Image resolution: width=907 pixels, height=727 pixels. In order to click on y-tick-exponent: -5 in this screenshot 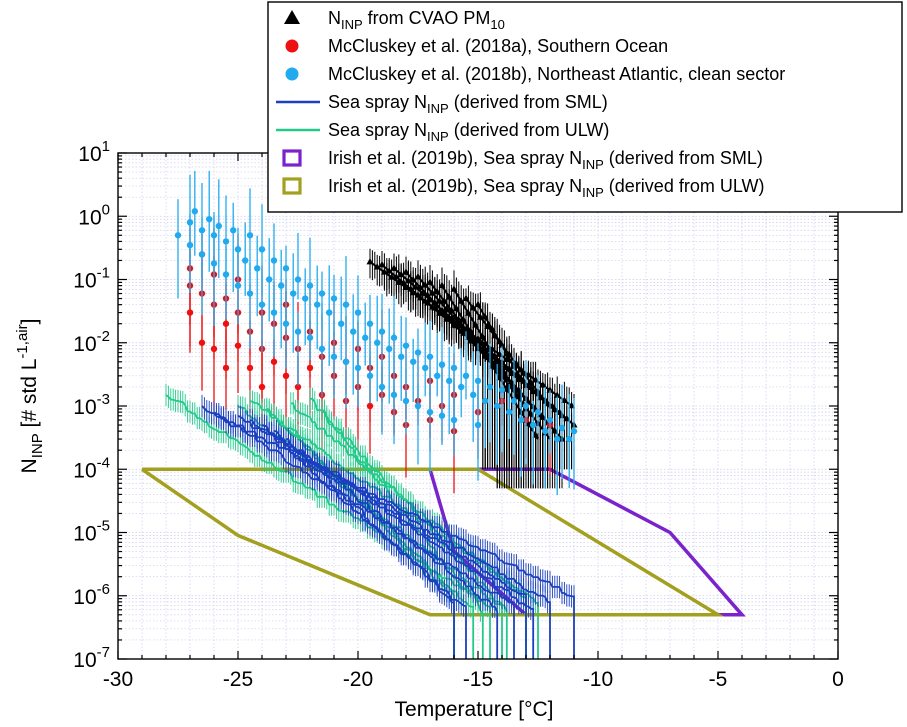, I will do `click(103, 526)`.